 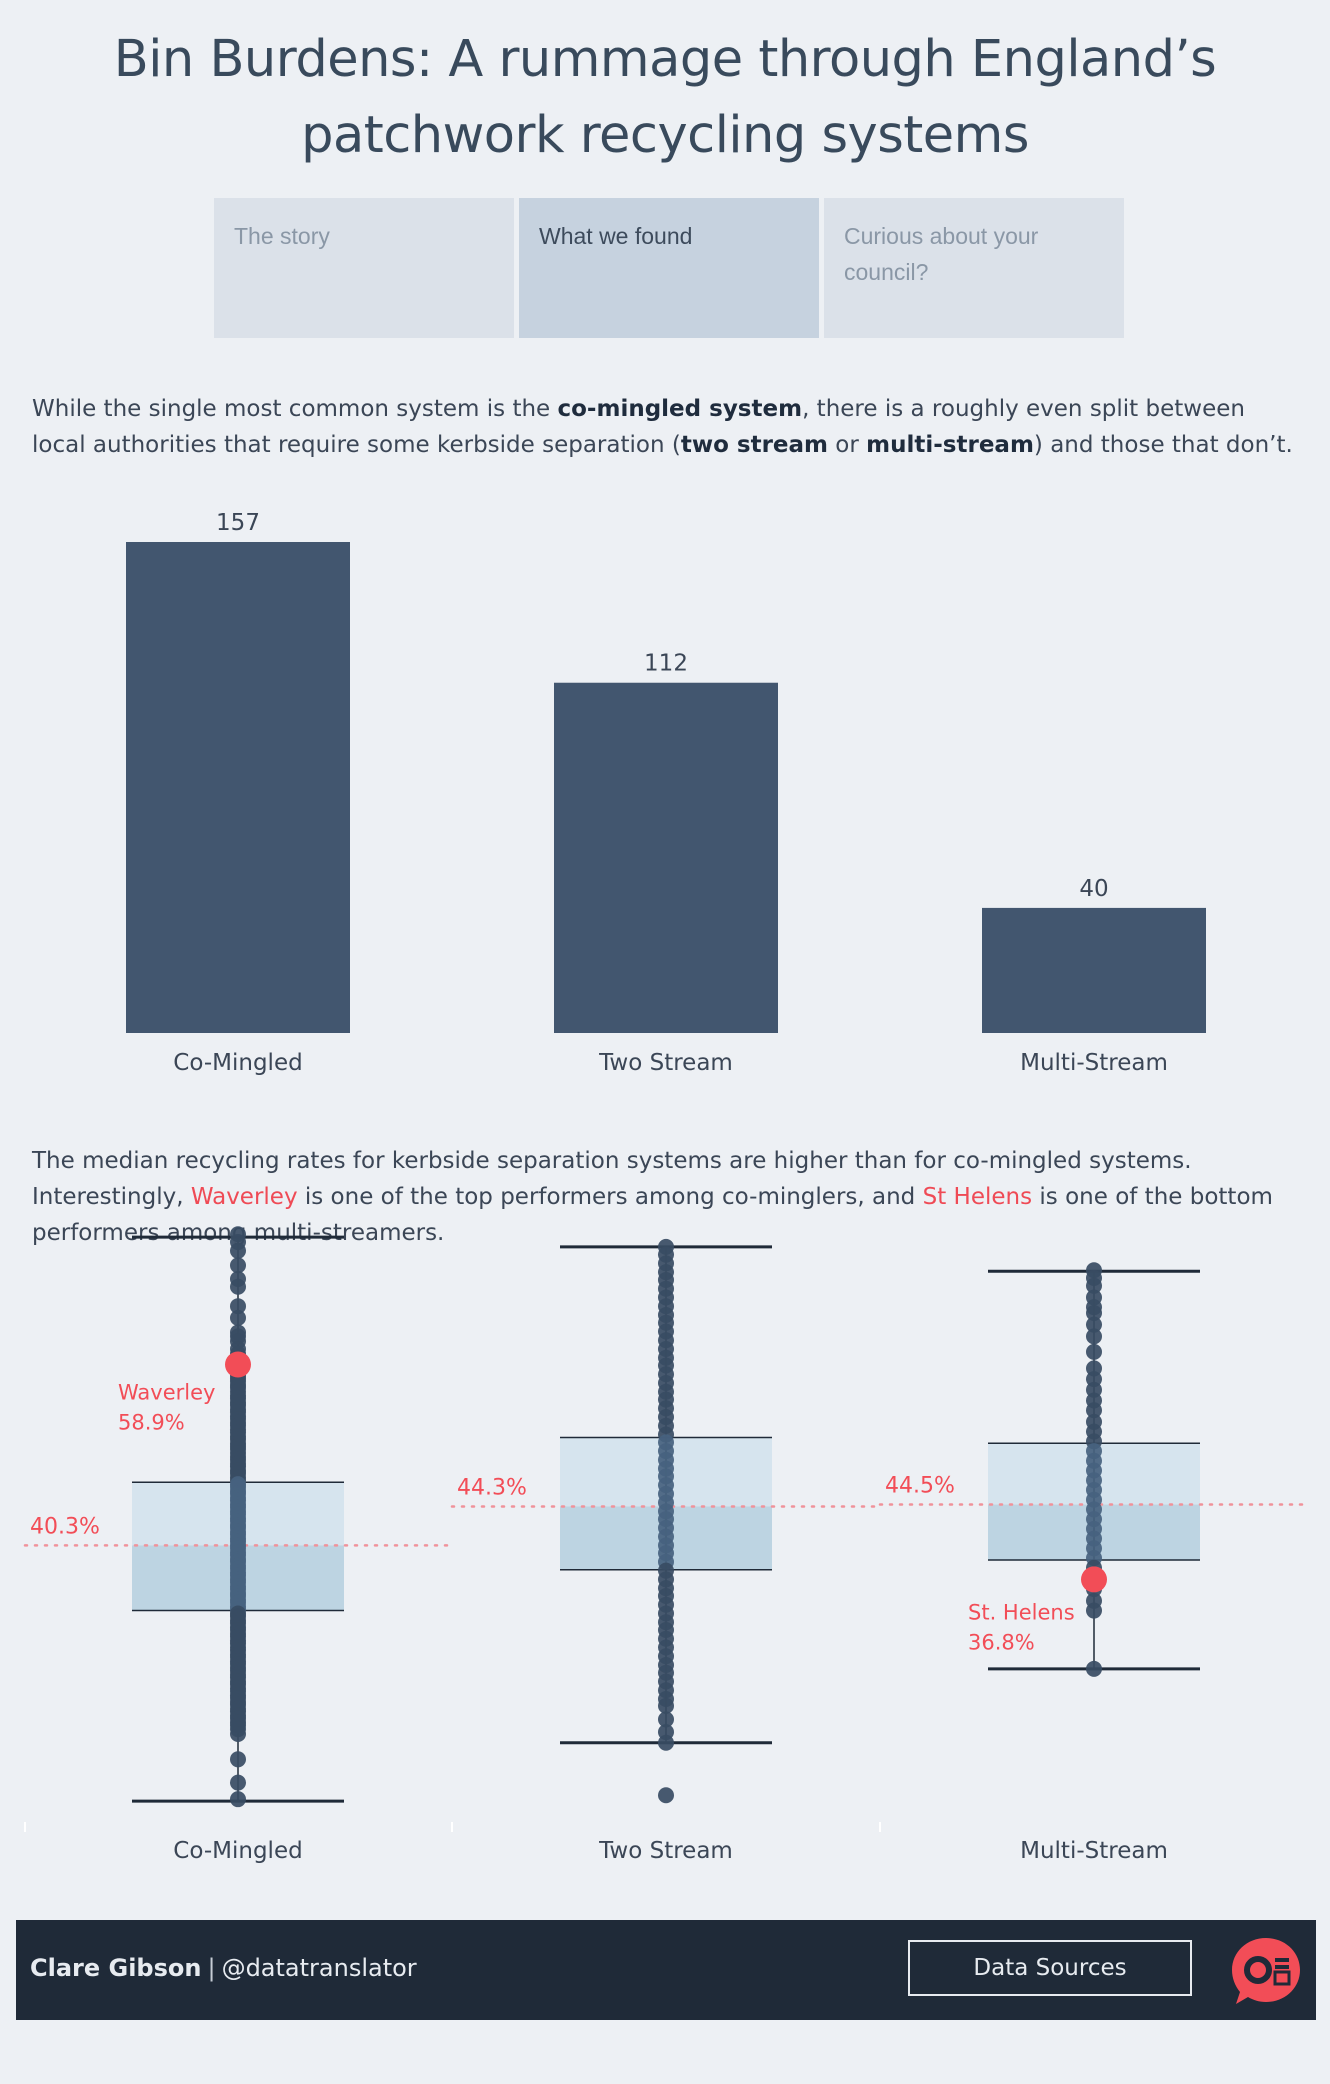 What do you see at coordinates (1093, 889) in the screenshot?
I see `bar-value-label: 40` at bounding box center [1093, 889].